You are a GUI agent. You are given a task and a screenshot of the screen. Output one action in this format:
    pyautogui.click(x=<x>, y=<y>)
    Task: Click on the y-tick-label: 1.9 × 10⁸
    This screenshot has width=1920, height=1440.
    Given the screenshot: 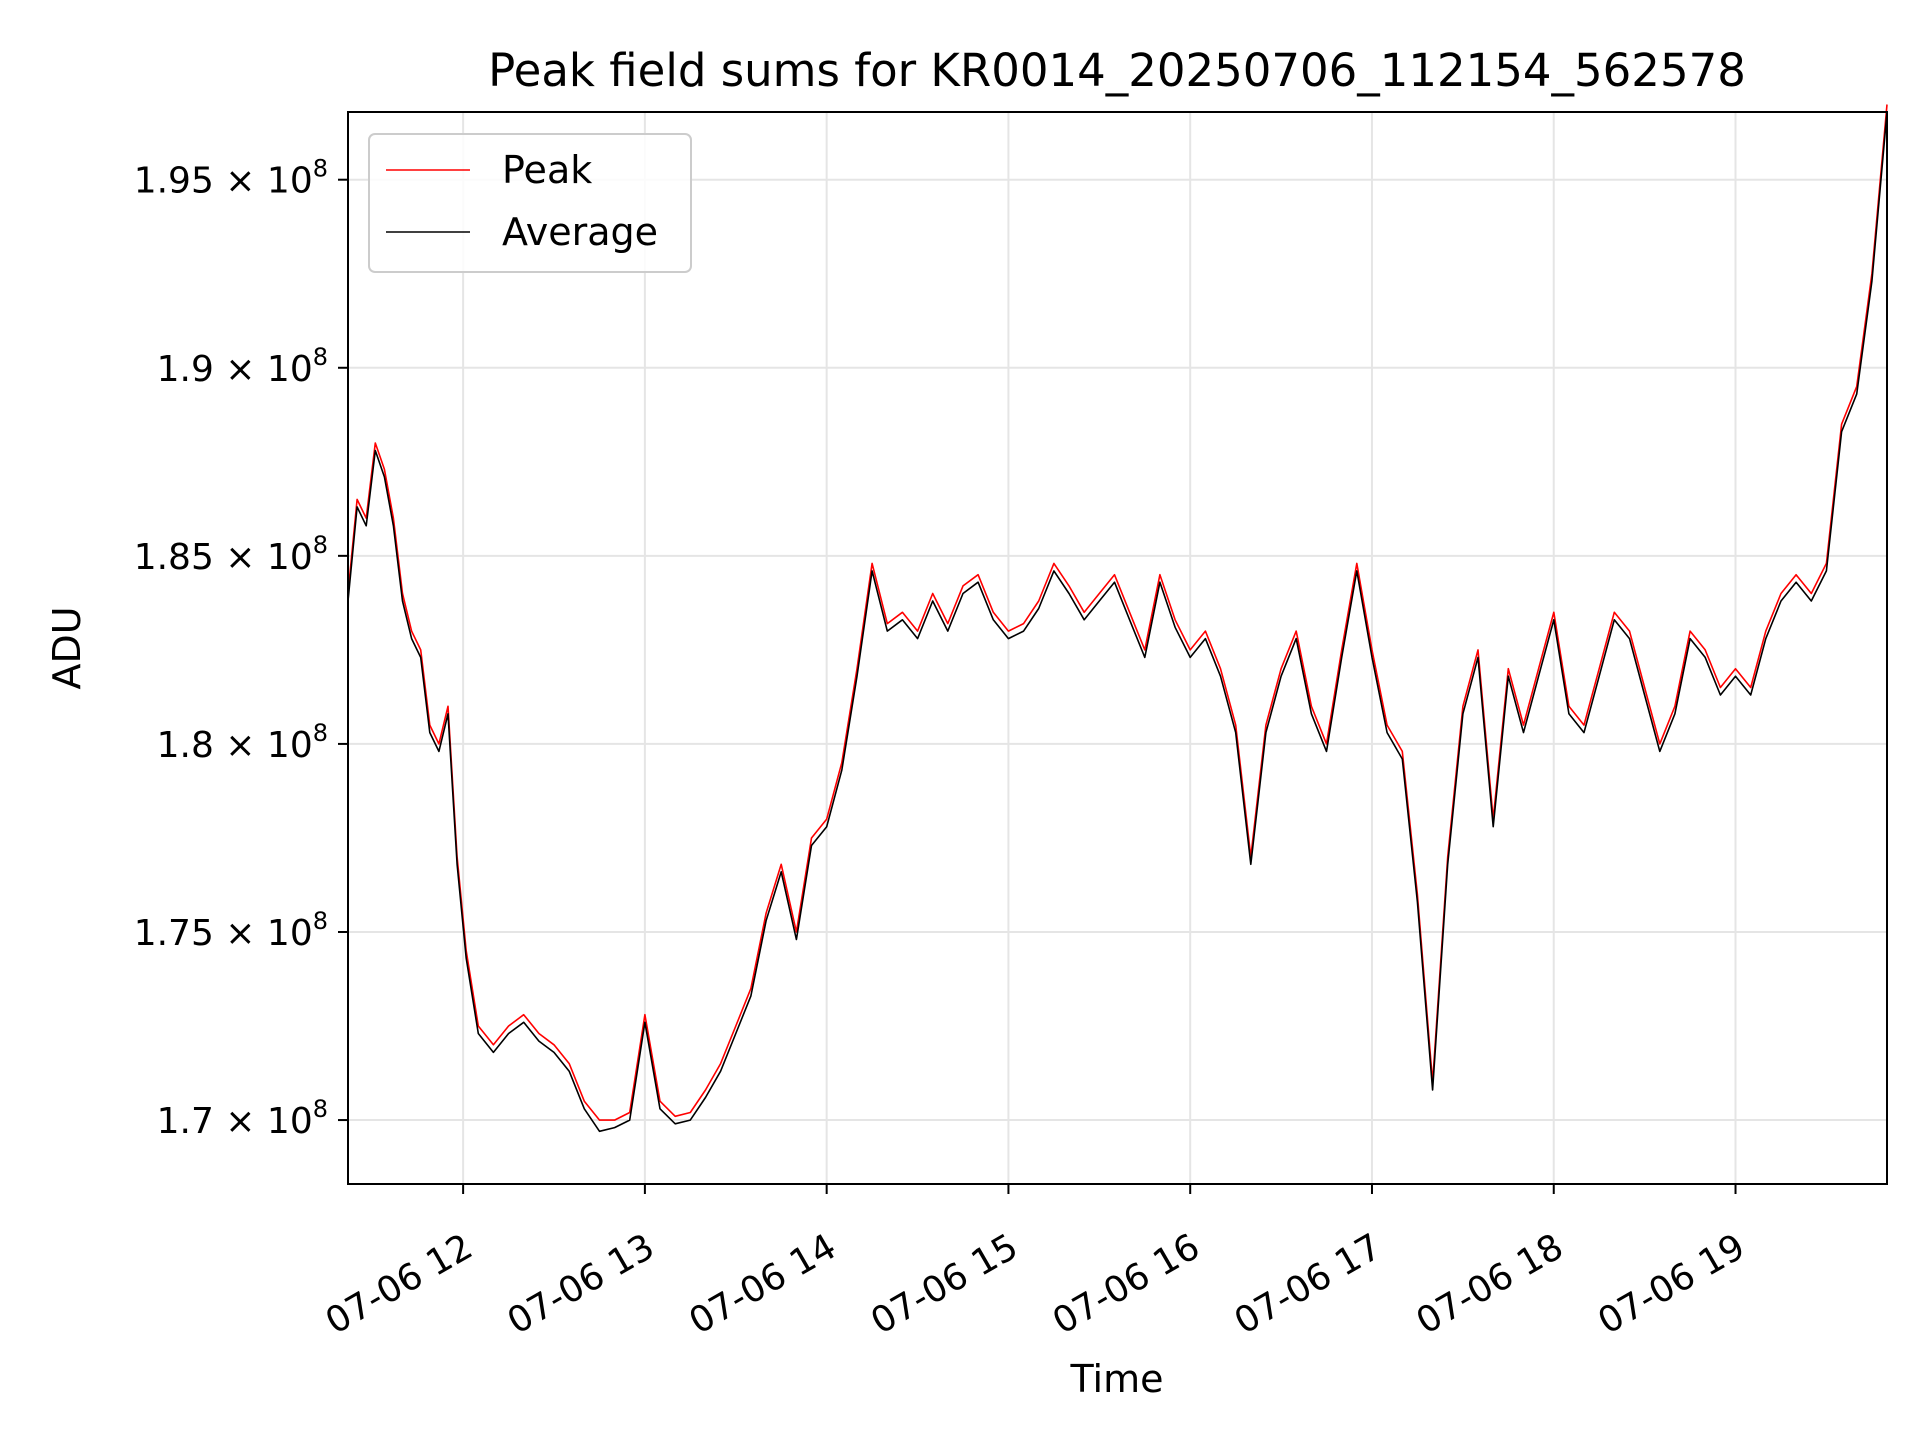 What is the action you would take?
    pyautogui.click(x=242, y=366)
    